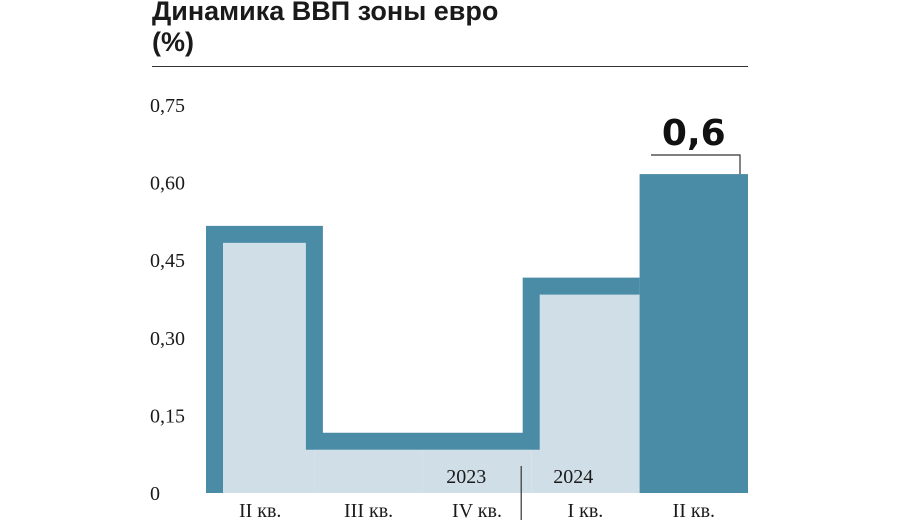 This screenshot has width=900, height=521. I want to click on y-tick-label: 0,30, so click(167, 339).